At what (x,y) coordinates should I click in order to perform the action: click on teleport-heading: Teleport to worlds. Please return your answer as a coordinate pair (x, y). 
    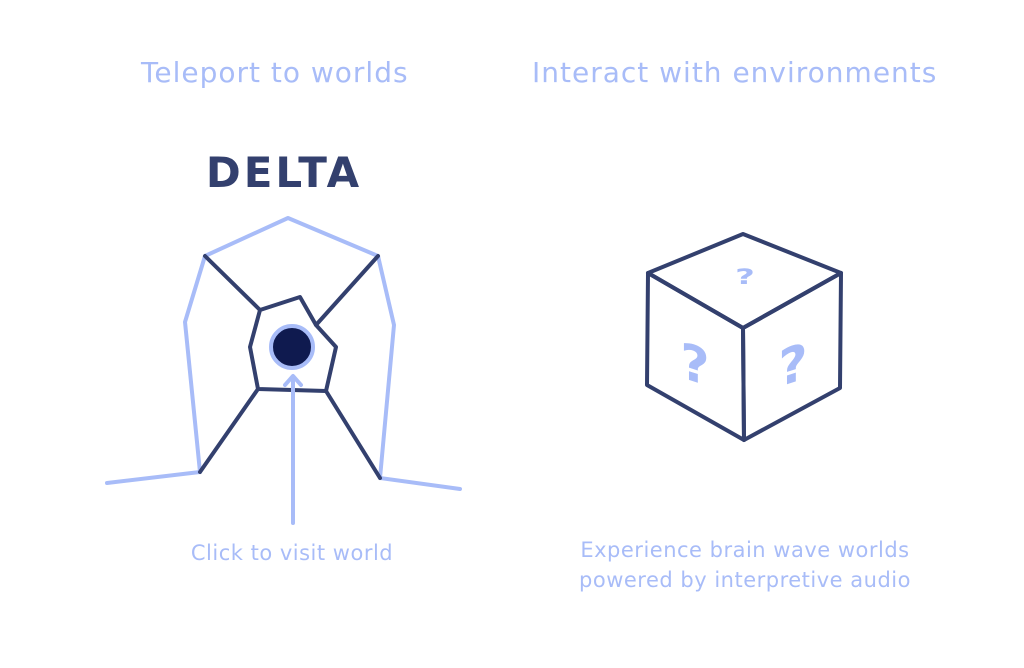
    Looking at the image, I should click on (275, 72).